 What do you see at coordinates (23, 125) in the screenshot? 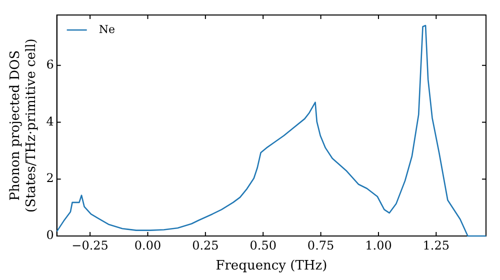
I see `y-axis-title: Phonon projected DOS (States/THz·primitive cell)` at bounding box center [23, 125].